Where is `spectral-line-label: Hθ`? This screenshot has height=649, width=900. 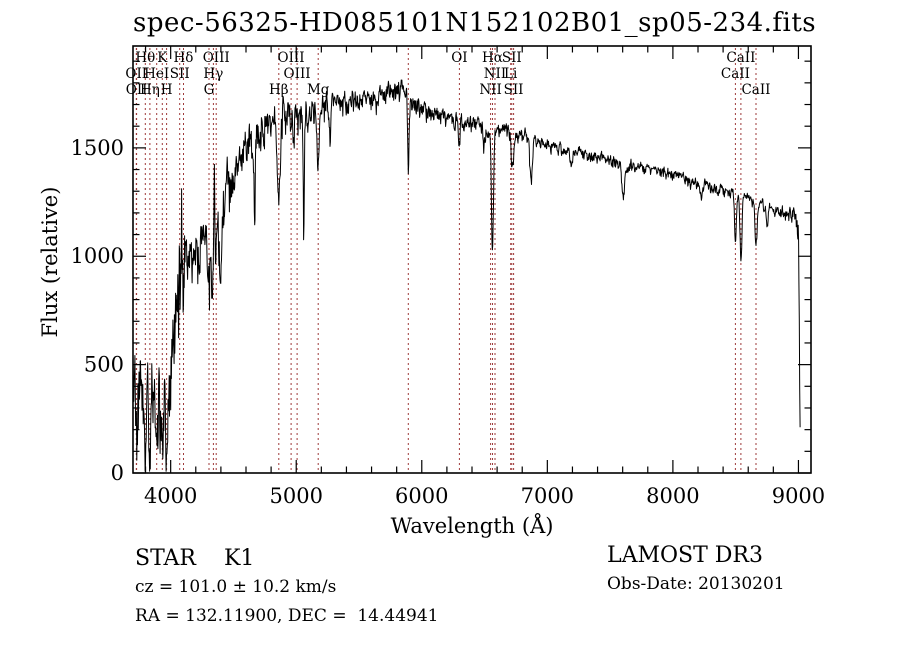 spectral-line-label: Hθ is located at coordinates (145, 58).